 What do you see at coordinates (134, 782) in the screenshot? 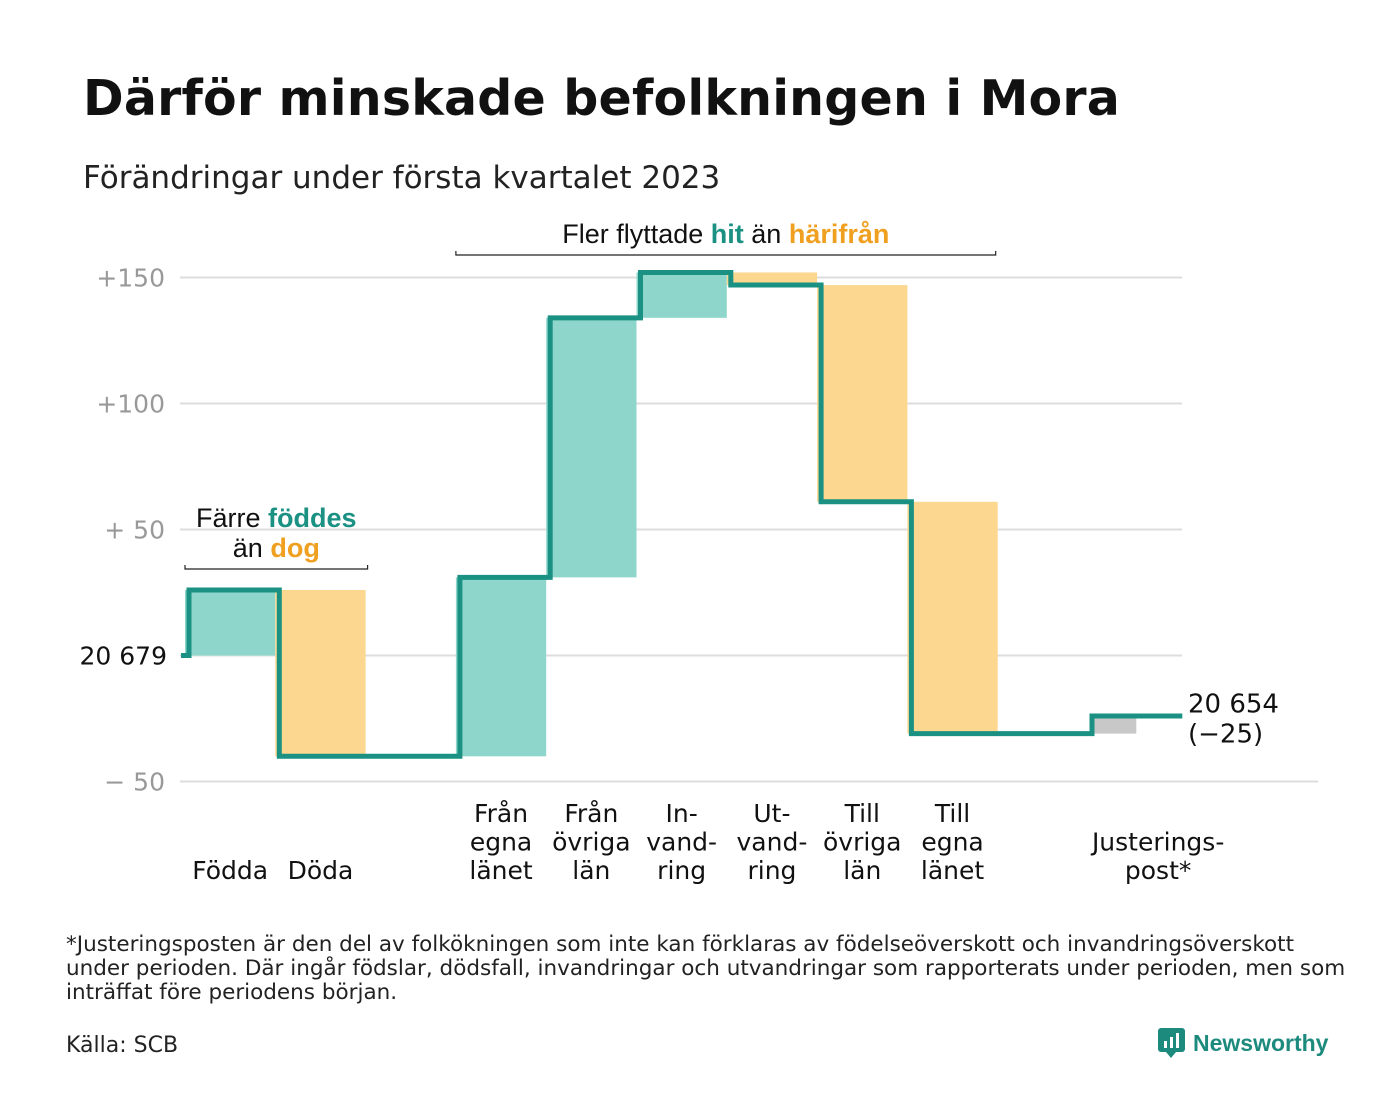
I see `y-tick-label: − 50` at bounding box center [134, 782].